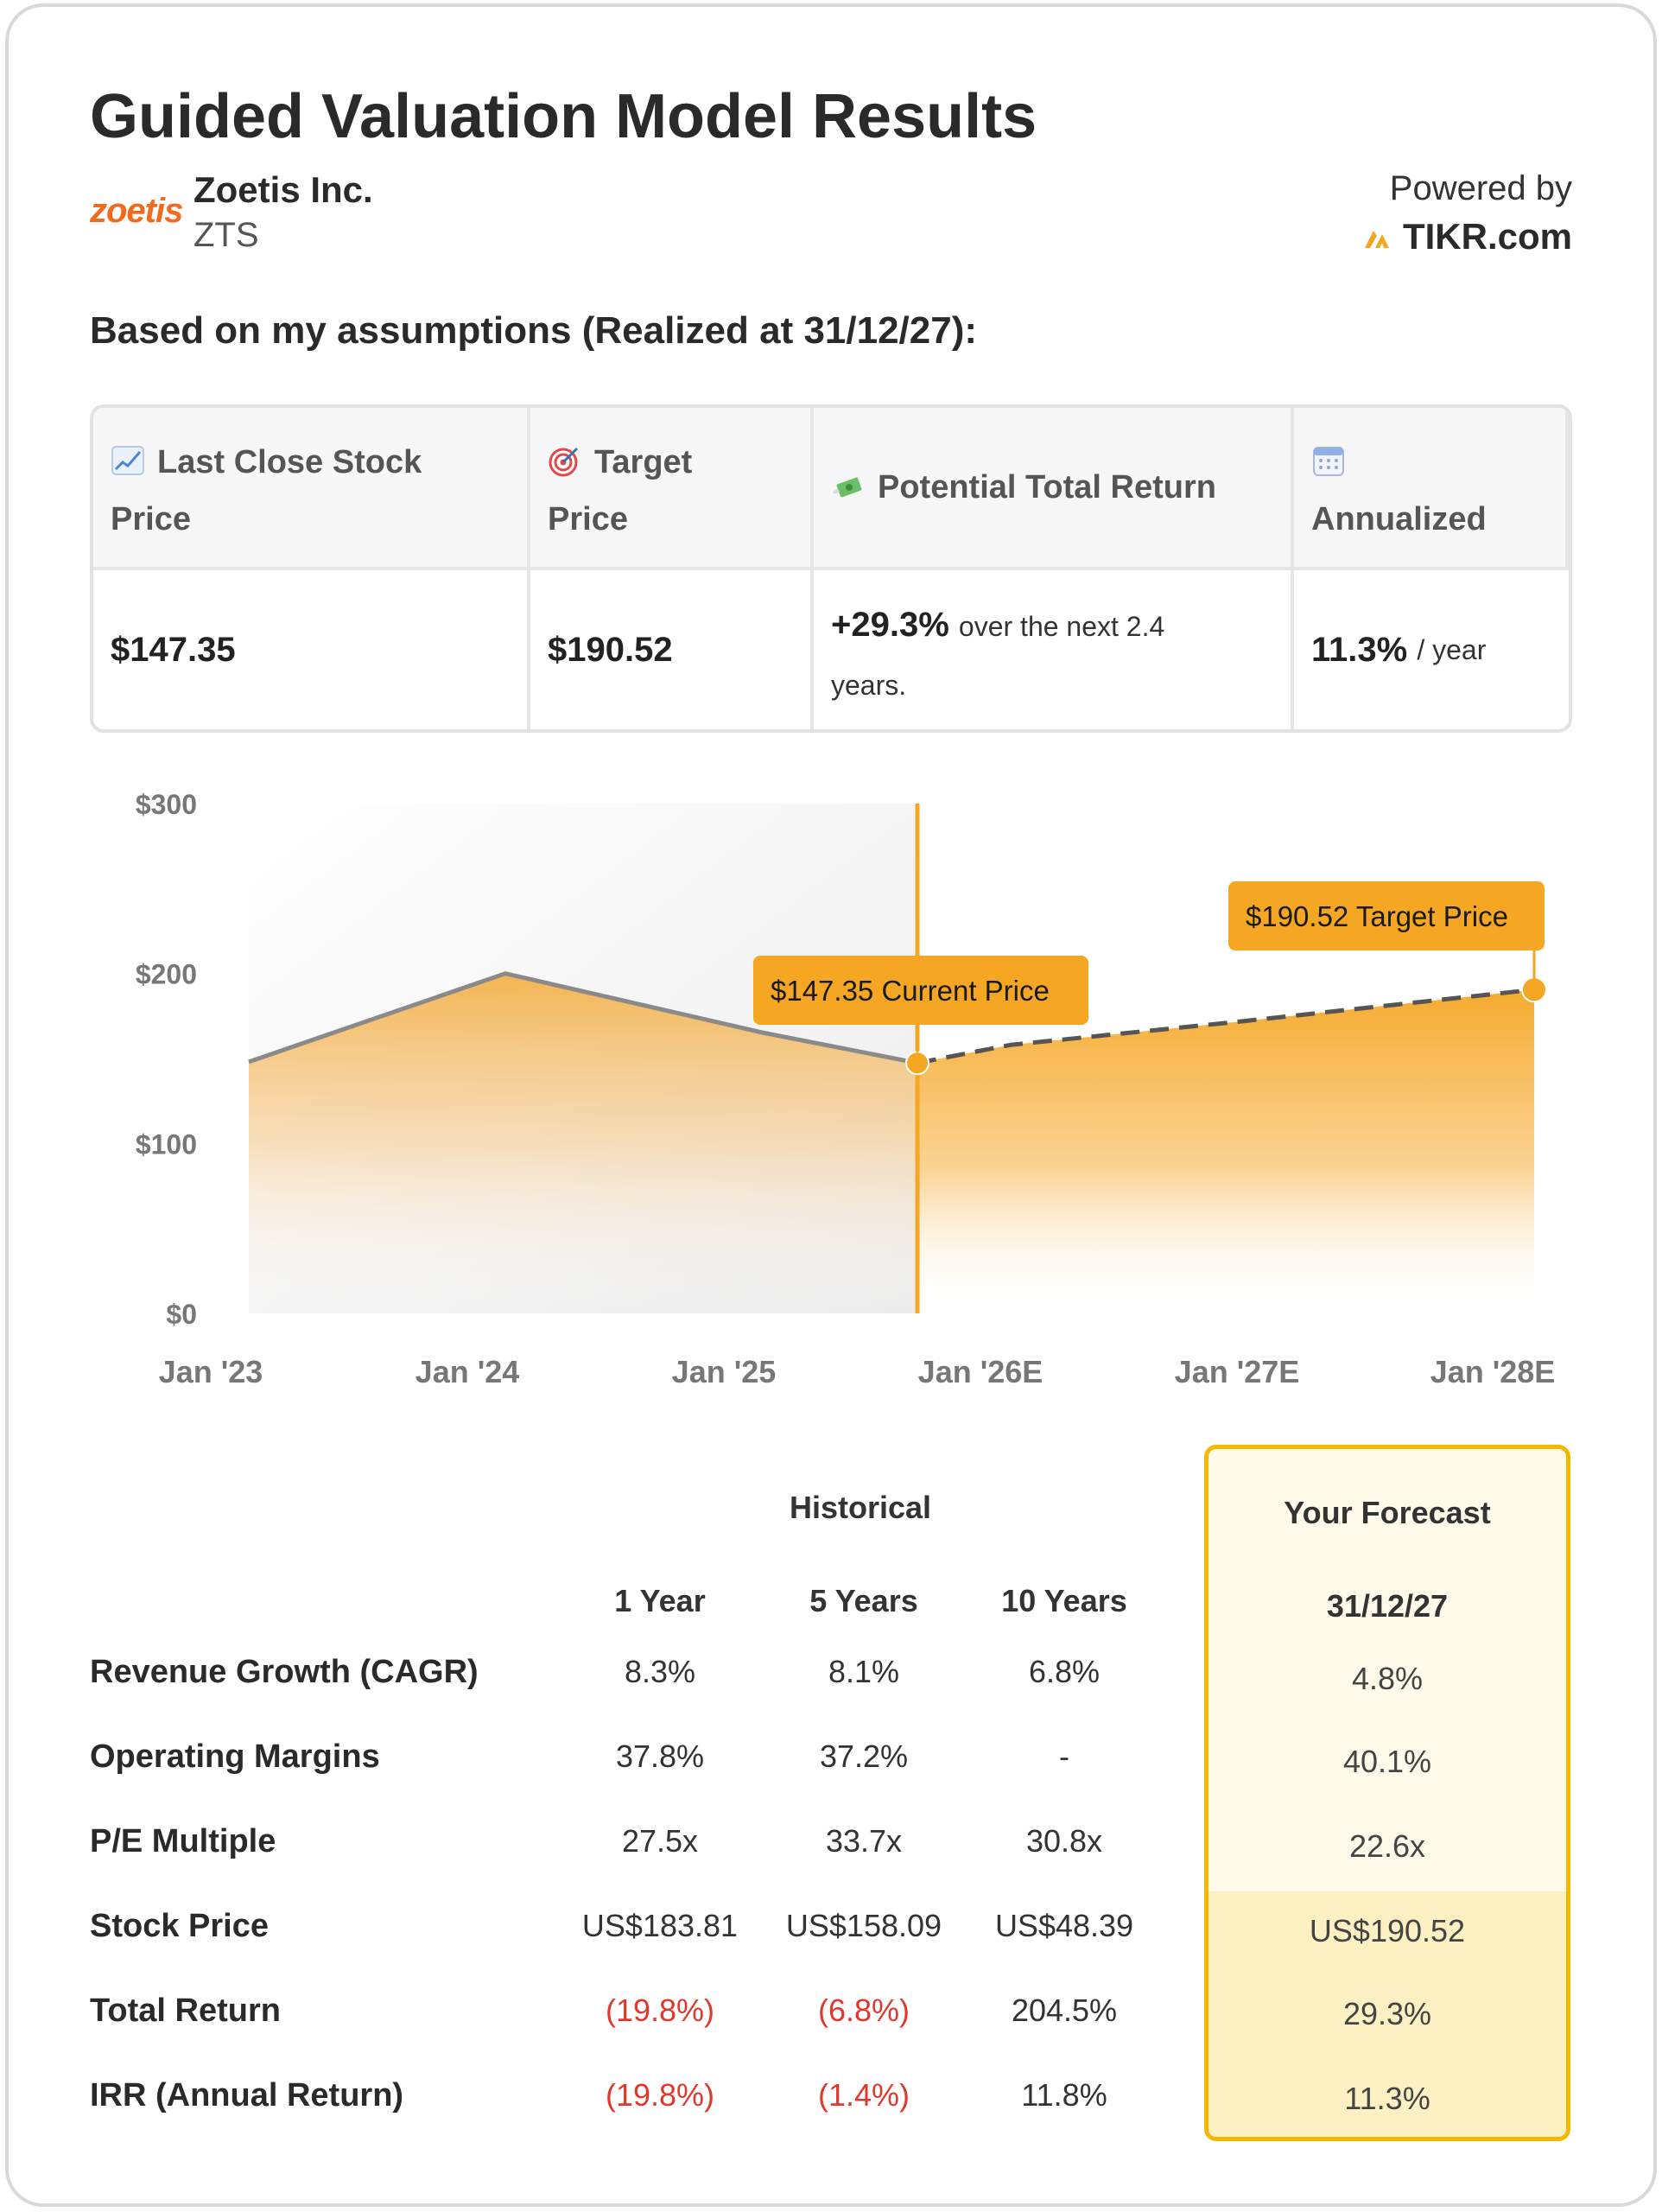  I want to click on x-tick-label: Jan '28E, so click(1493, 1371).